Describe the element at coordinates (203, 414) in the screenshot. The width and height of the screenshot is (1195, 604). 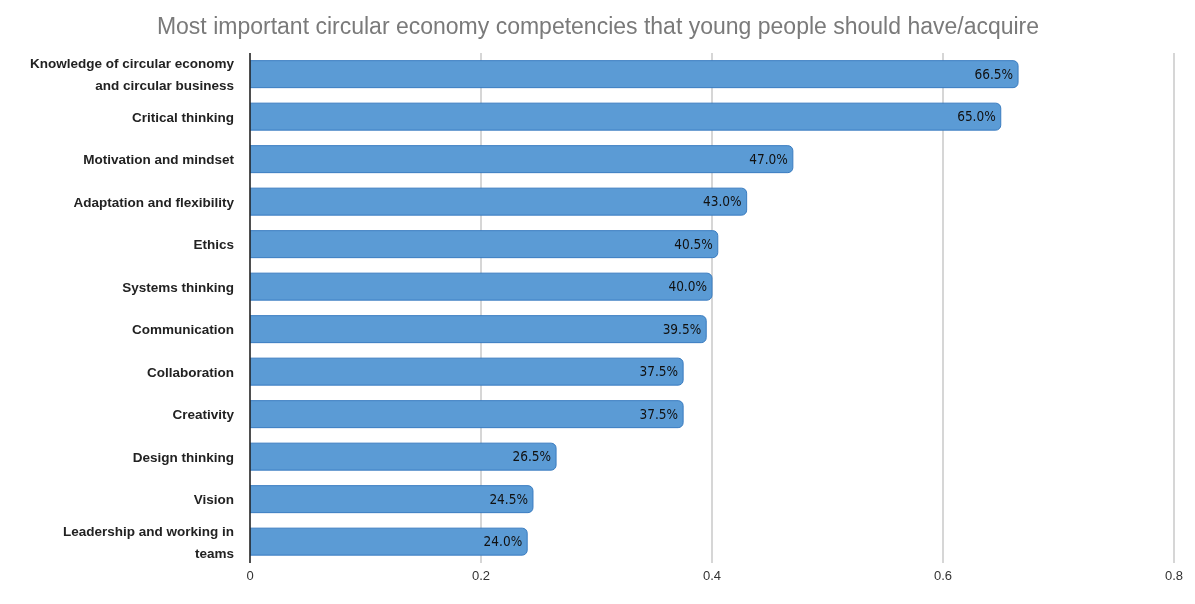
I see `y-tick-label: Creativity` at that location.